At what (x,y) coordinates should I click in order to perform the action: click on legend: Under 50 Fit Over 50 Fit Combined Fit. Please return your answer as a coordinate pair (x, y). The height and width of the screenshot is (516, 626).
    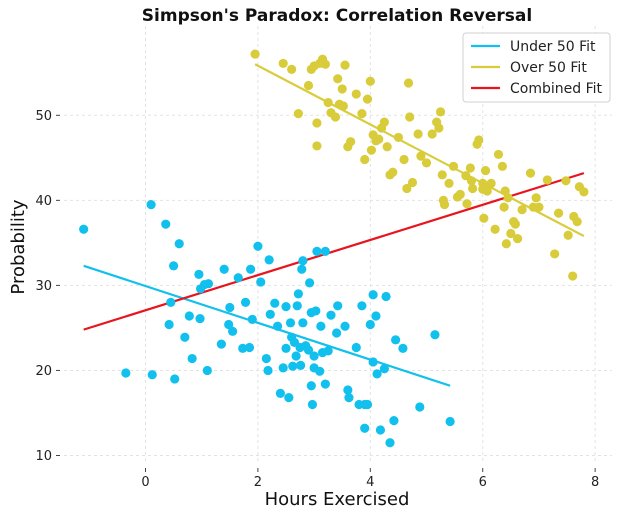
    Looking at the image, I should click on (536, 67).